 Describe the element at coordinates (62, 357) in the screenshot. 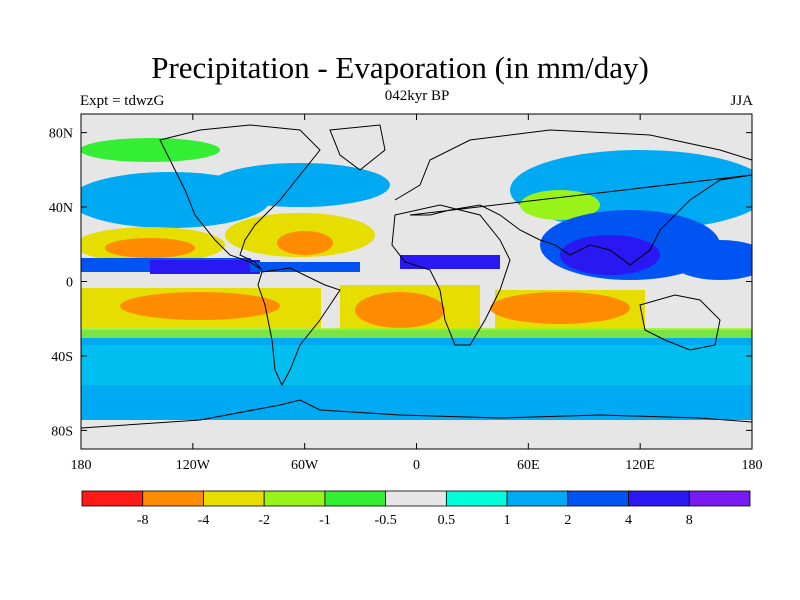

I see `y-tick-label: 40S` at that location.